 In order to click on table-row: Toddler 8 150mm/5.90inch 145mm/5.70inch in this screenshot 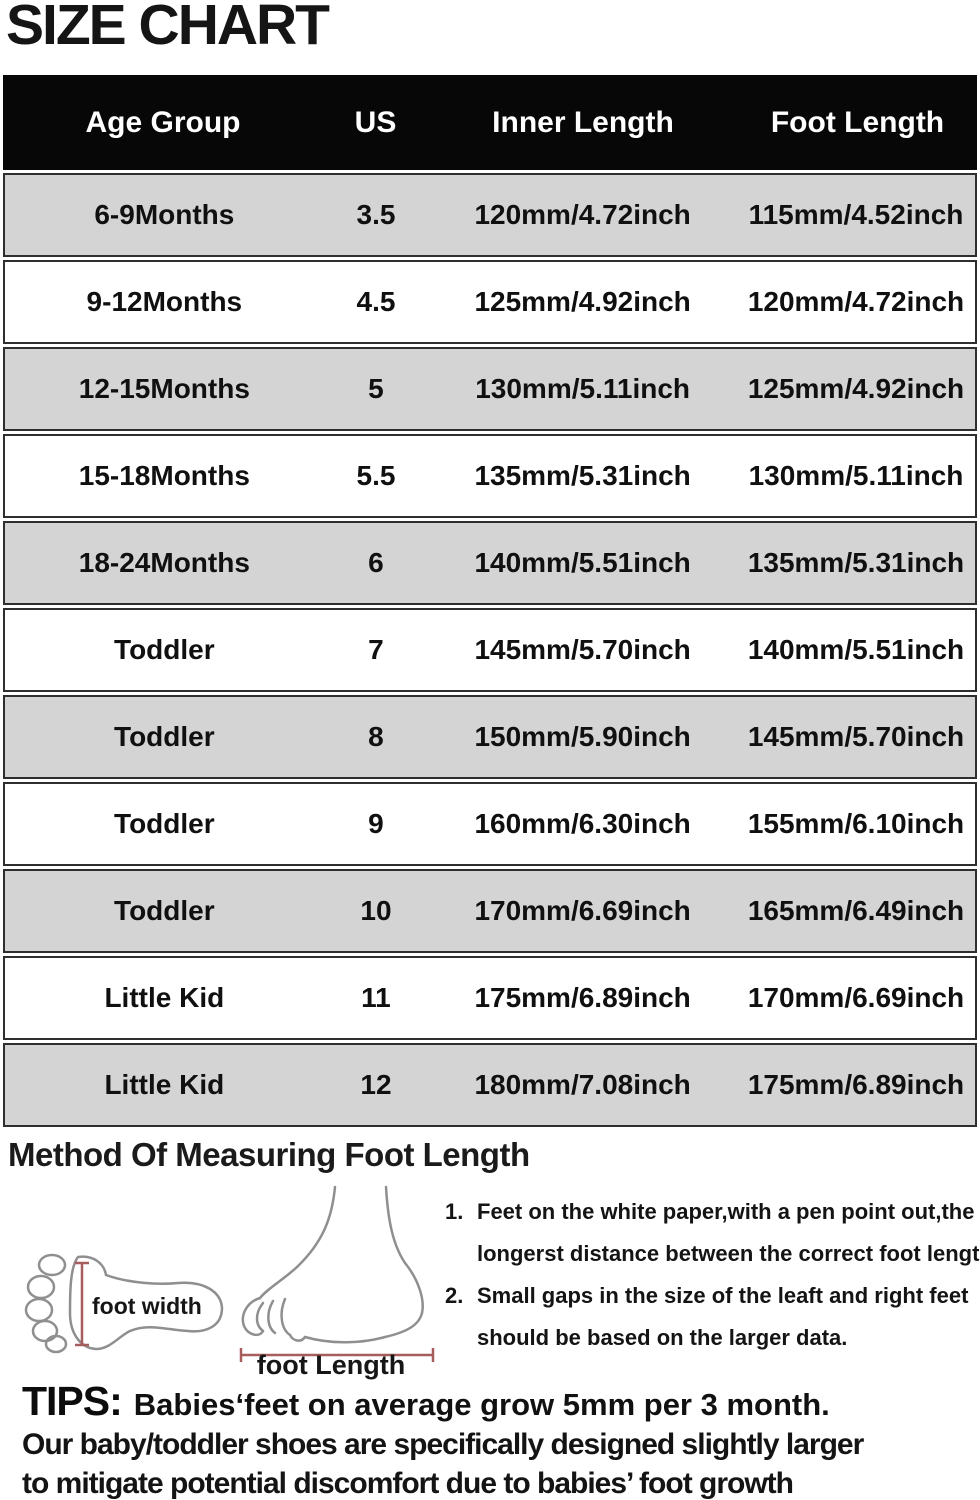, I will do `click(490, 737)`.